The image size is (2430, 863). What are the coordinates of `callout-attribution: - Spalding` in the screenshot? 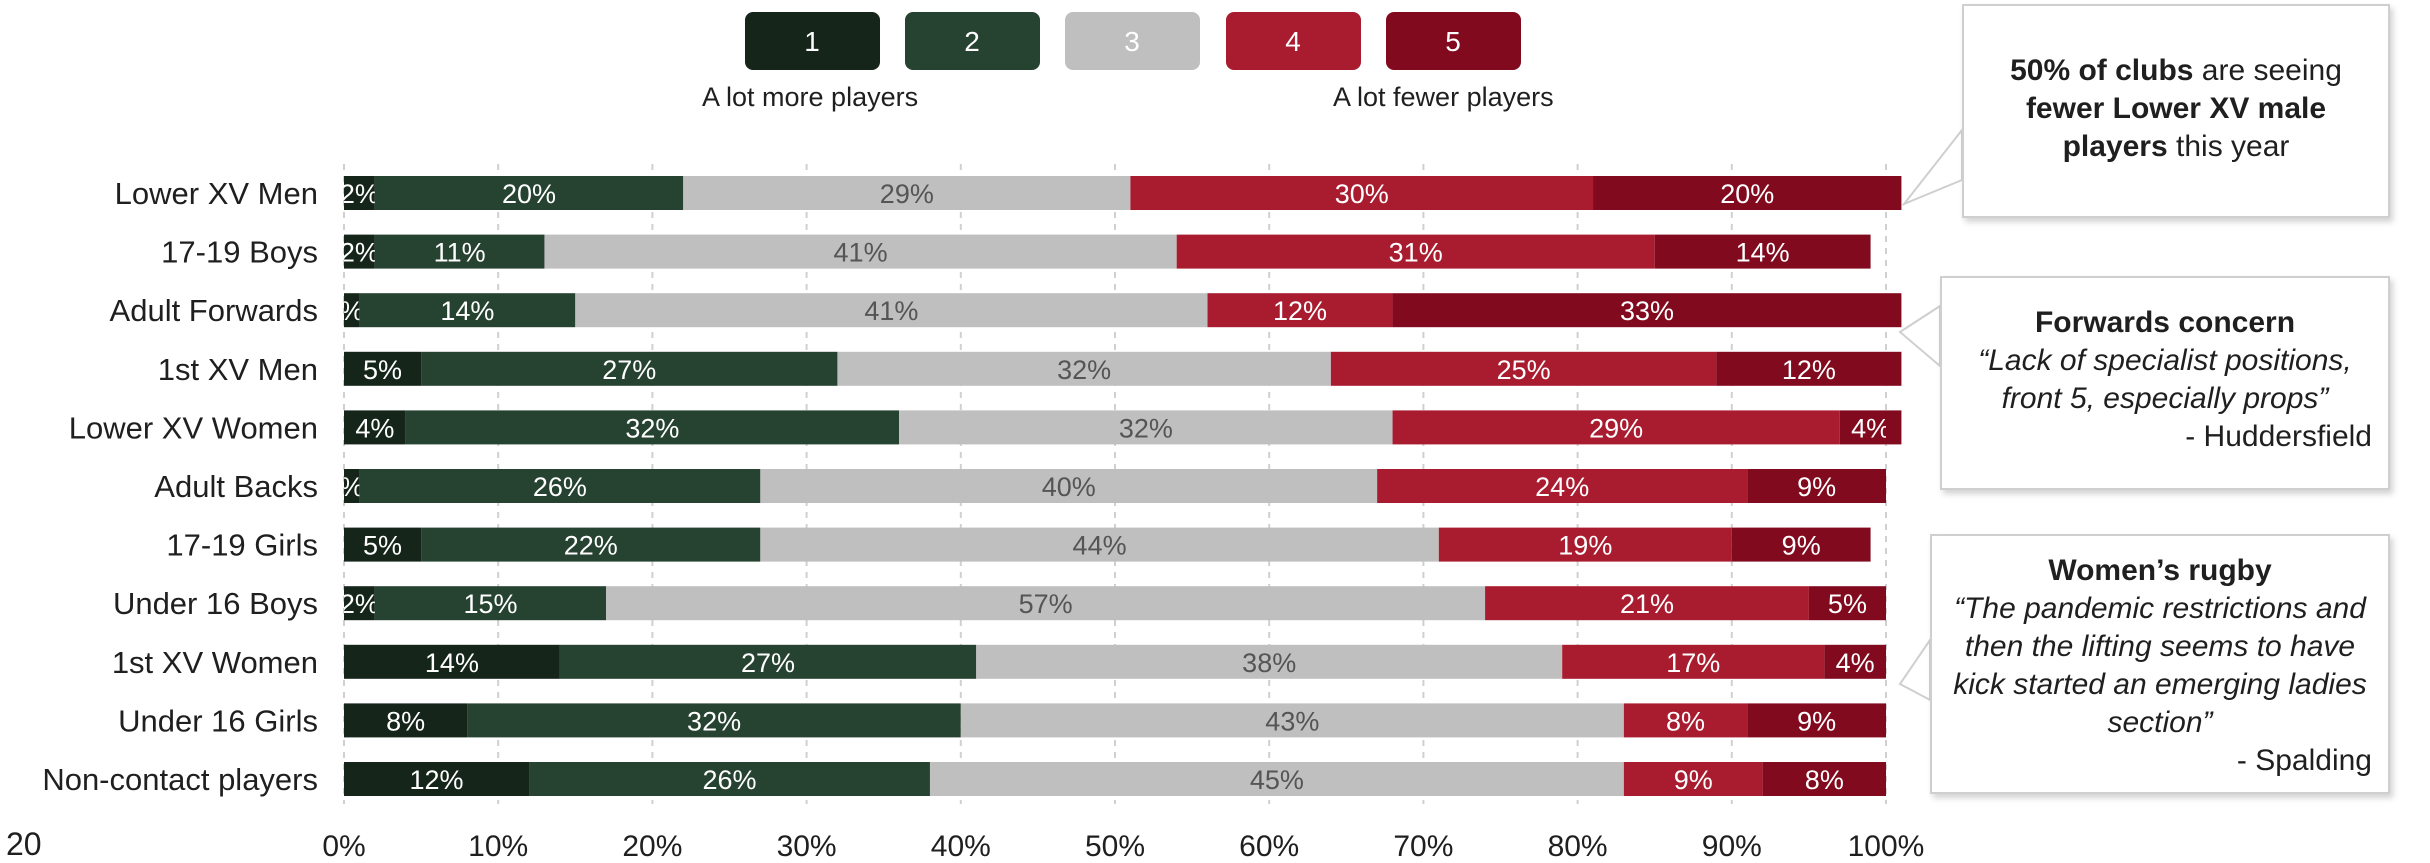 It's located at (2160, 761).